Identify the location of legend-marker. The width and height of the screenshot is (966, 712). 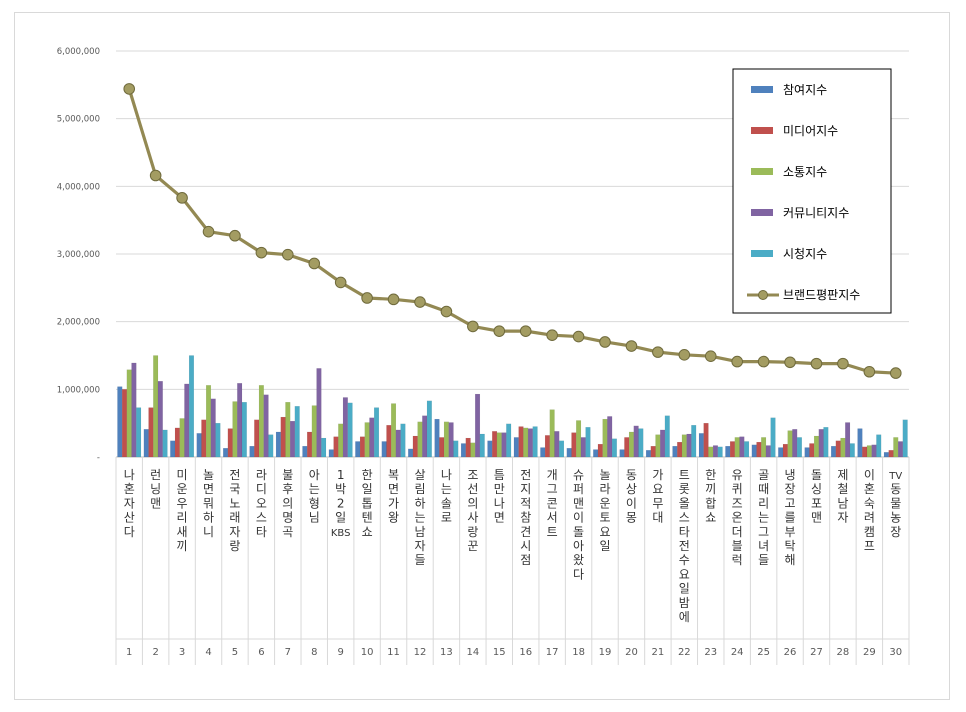
(763, 295).